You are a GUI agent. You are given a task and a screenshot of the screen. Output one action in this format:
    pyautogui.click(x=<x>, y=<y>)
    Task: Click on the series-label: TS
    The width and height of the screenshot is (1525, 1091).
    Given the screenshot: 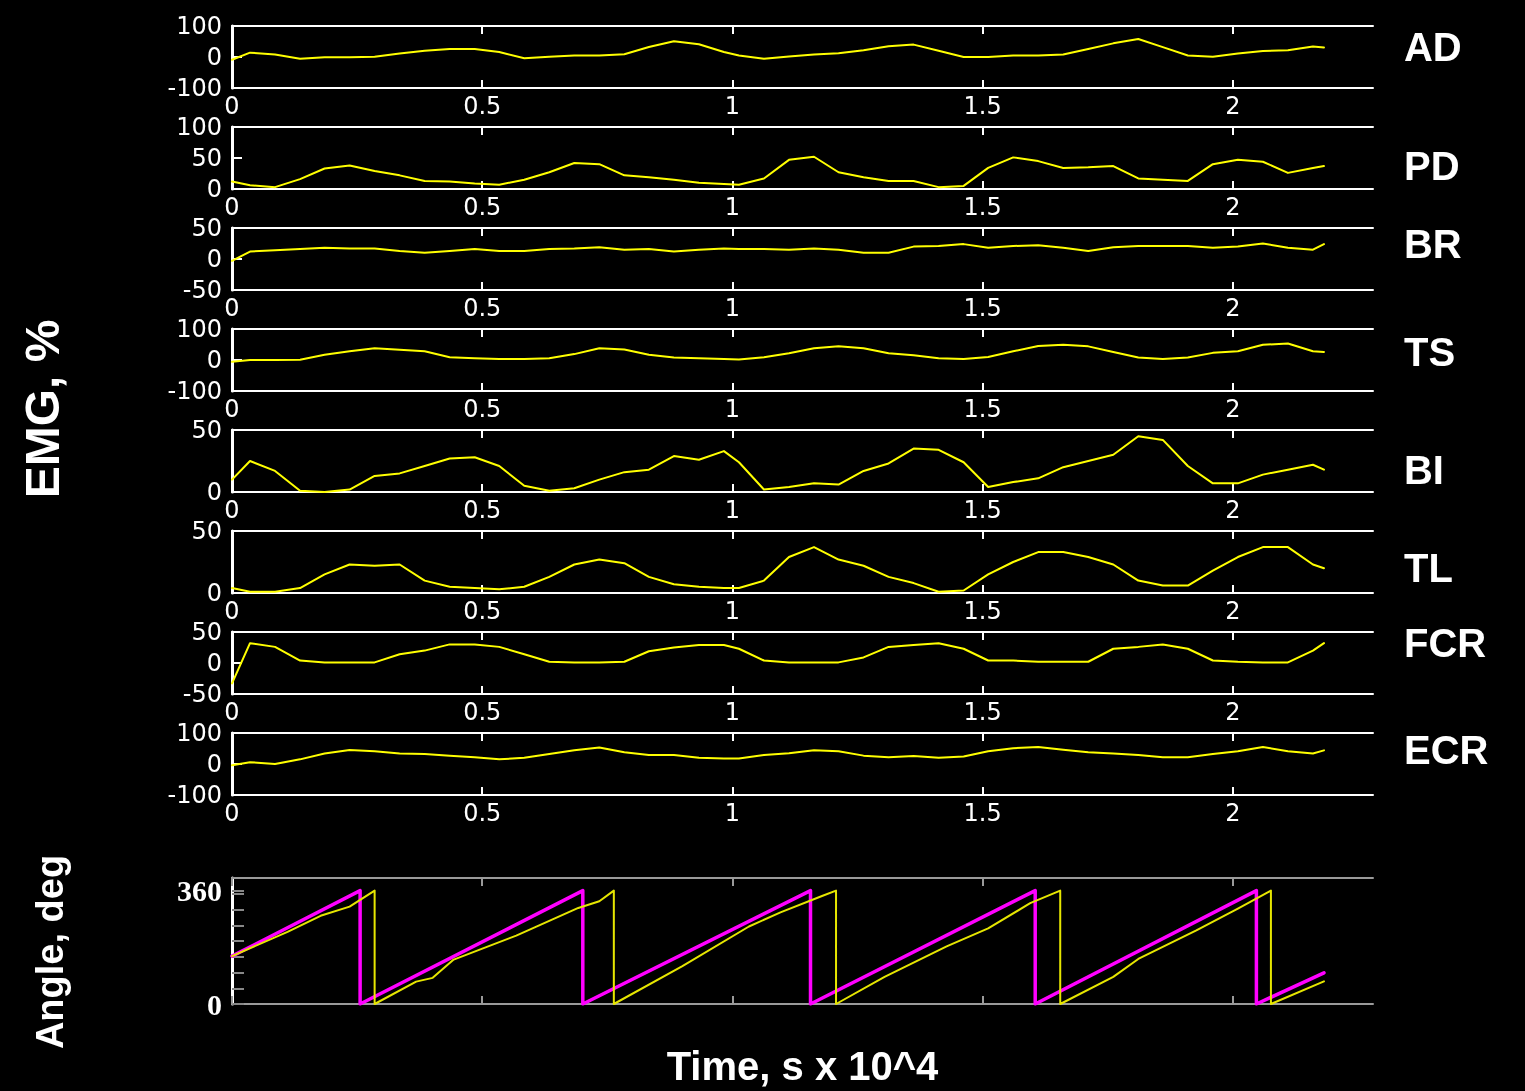 What is the action you would take?
    pyautogui.click(x=1429, y=351)
    